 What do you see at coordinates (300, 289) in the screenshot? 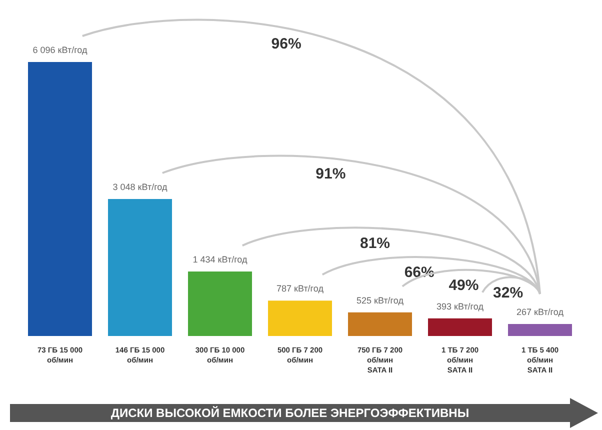
I see `data-label: 787 кВт/год` at bounding box center [300, 289].